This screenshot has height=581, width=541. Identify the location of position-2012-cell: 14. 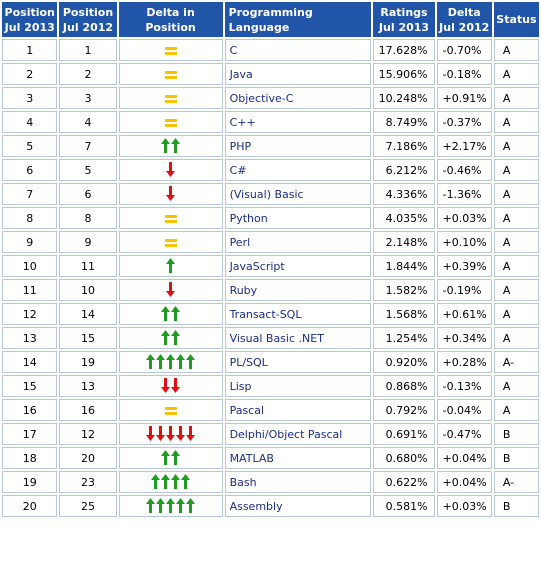
(88, 314).